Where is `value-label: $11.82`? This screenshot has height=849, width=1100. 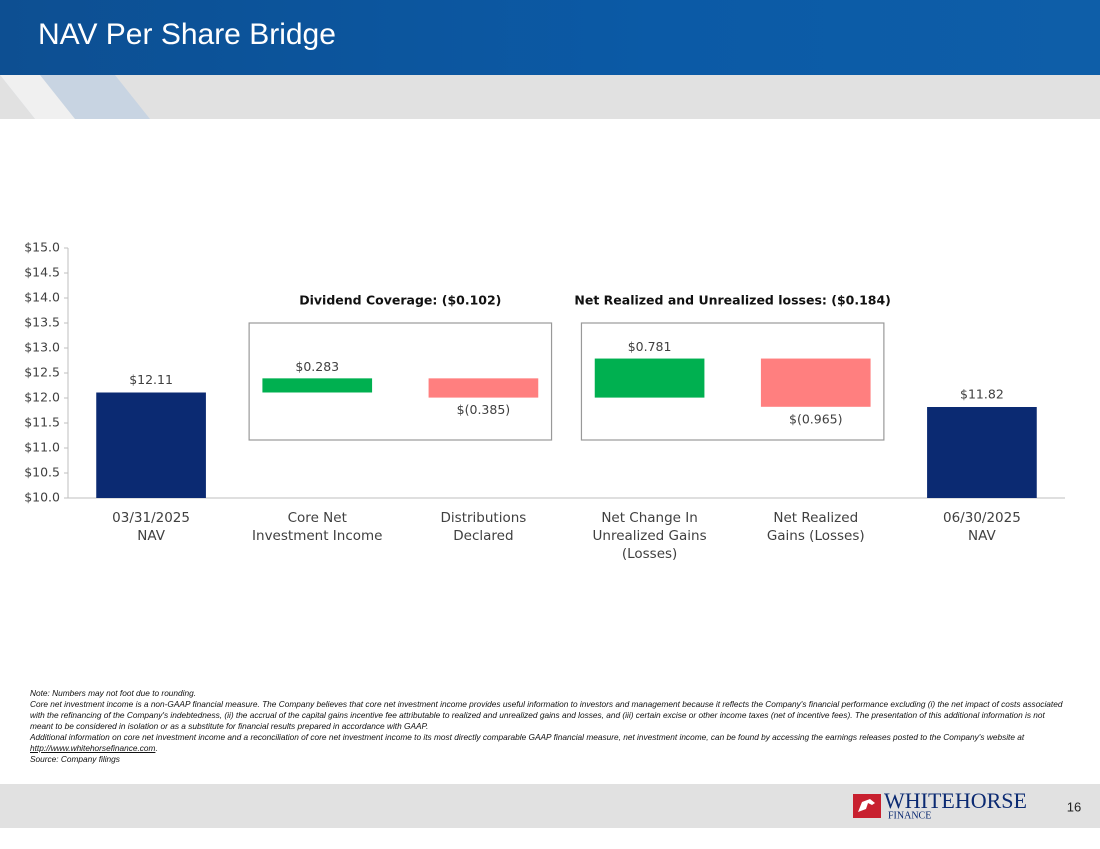
value-label: $11.82 is located at coordinates (982, 394).